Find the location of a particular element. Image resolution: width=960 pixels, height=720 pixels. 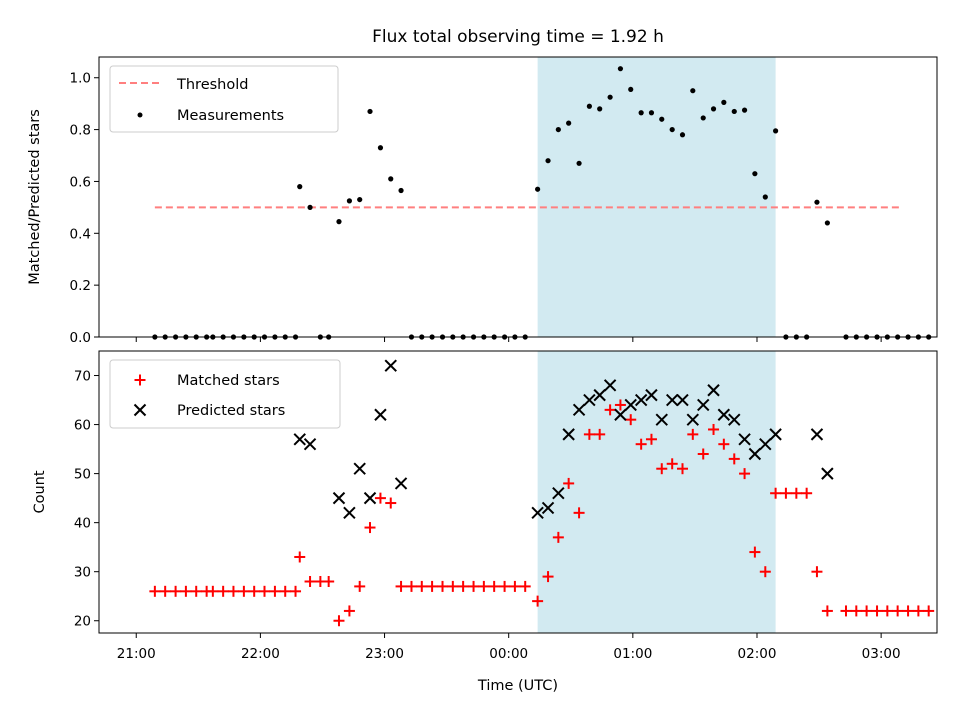

bottom-y-axis-label: Count is located at coordinates (40, 491).